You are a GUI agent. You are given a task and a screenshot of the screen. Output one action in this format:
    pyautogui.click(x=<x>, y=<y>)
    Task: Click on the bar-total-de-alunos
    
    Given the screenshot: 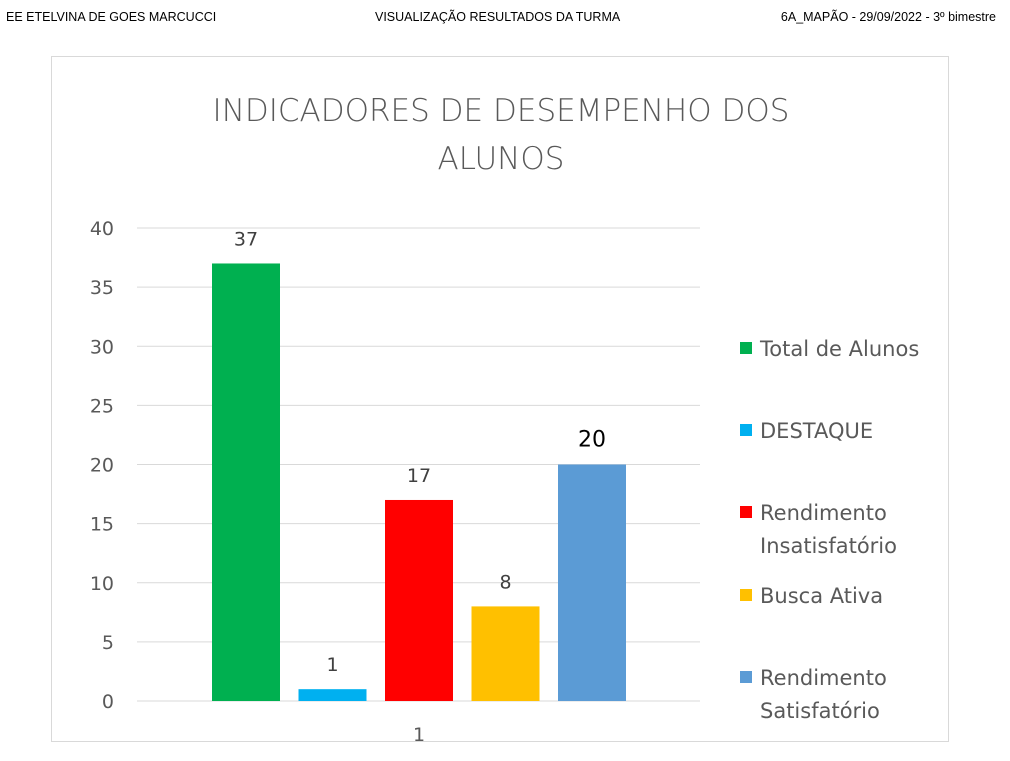 What is the action you would take?
    pyautogui.click(x=246, y=482)
    